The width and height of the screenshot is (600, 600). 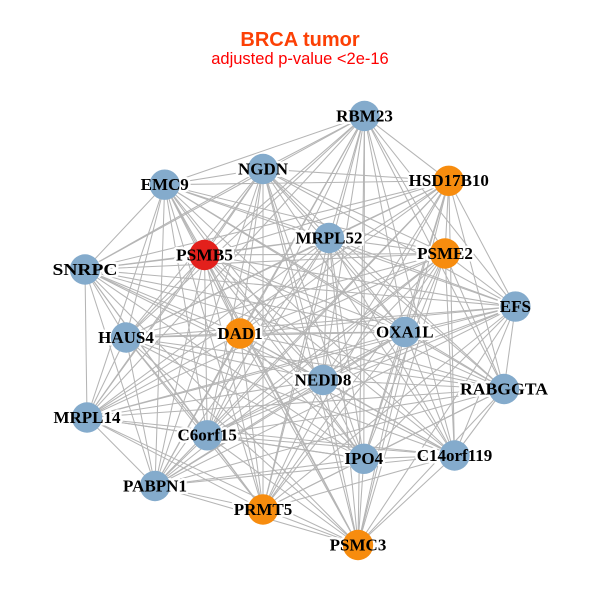 I want to click on svg-text: C14orf119, so click(x=455, y=455).